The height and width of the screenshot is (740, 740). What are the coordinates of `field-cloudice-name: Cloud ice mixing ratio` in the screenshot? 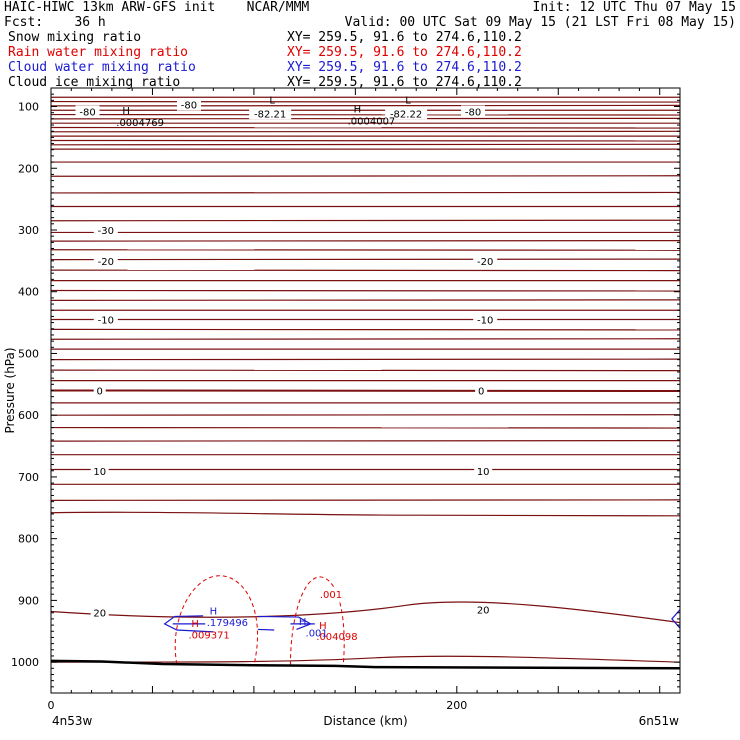 It's located at (94, 82).